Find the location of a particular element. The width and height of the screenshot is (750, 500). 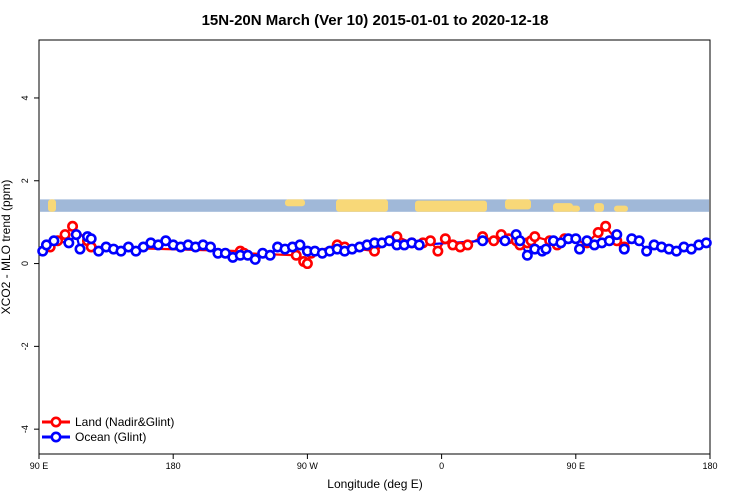

x-tick-label-0: 90 E is located at coordinates (39, 466).